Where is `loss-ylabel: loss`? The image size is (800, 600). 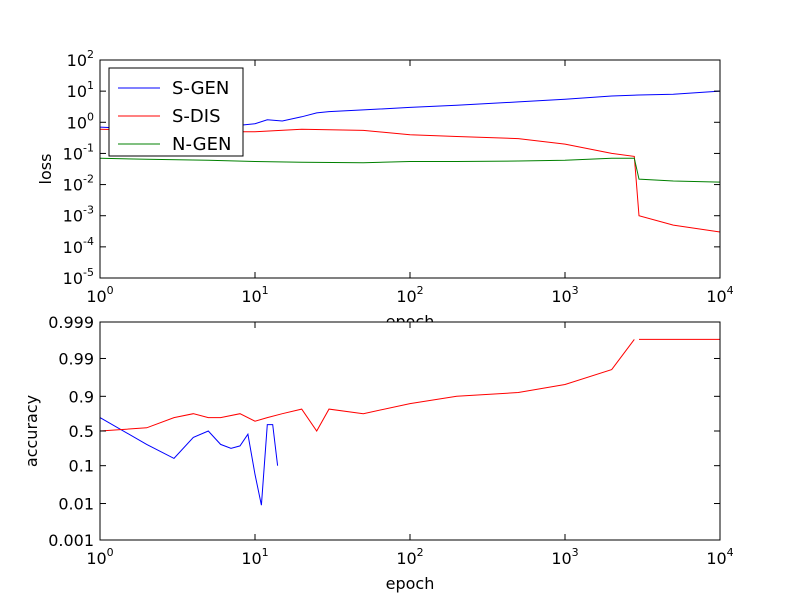 loss-ylabel: loss is located at coordinates (45, 169).